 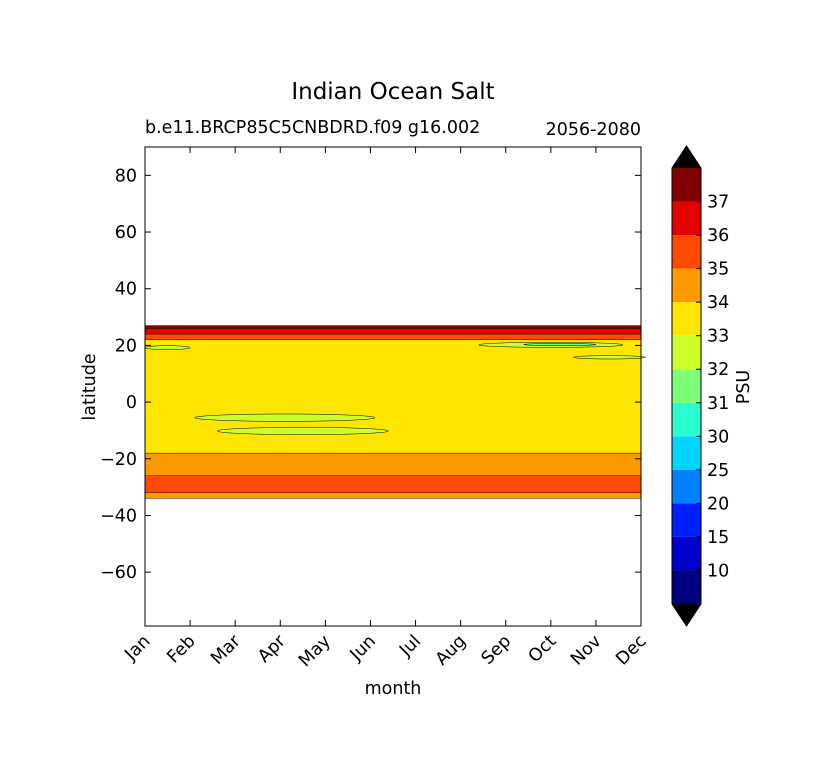 What do you see at coordinates (312, 128) in the screenshot?
I see `chart-subtitle-left: b.e11.BRCP85C5CNBDRD.f09 g16.002` at bounding box center [312, 128].